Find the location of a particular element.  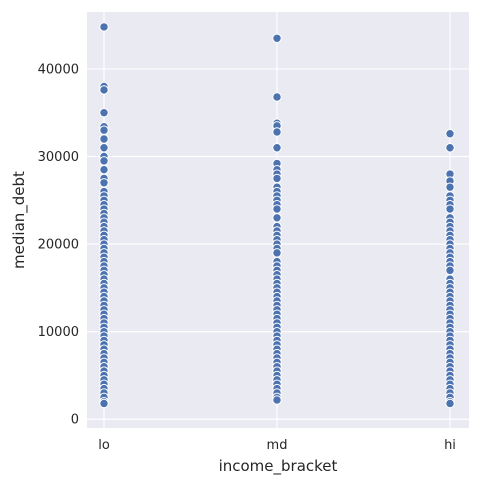

y-tick-label: 40000 is located at coordinates (58, 69).